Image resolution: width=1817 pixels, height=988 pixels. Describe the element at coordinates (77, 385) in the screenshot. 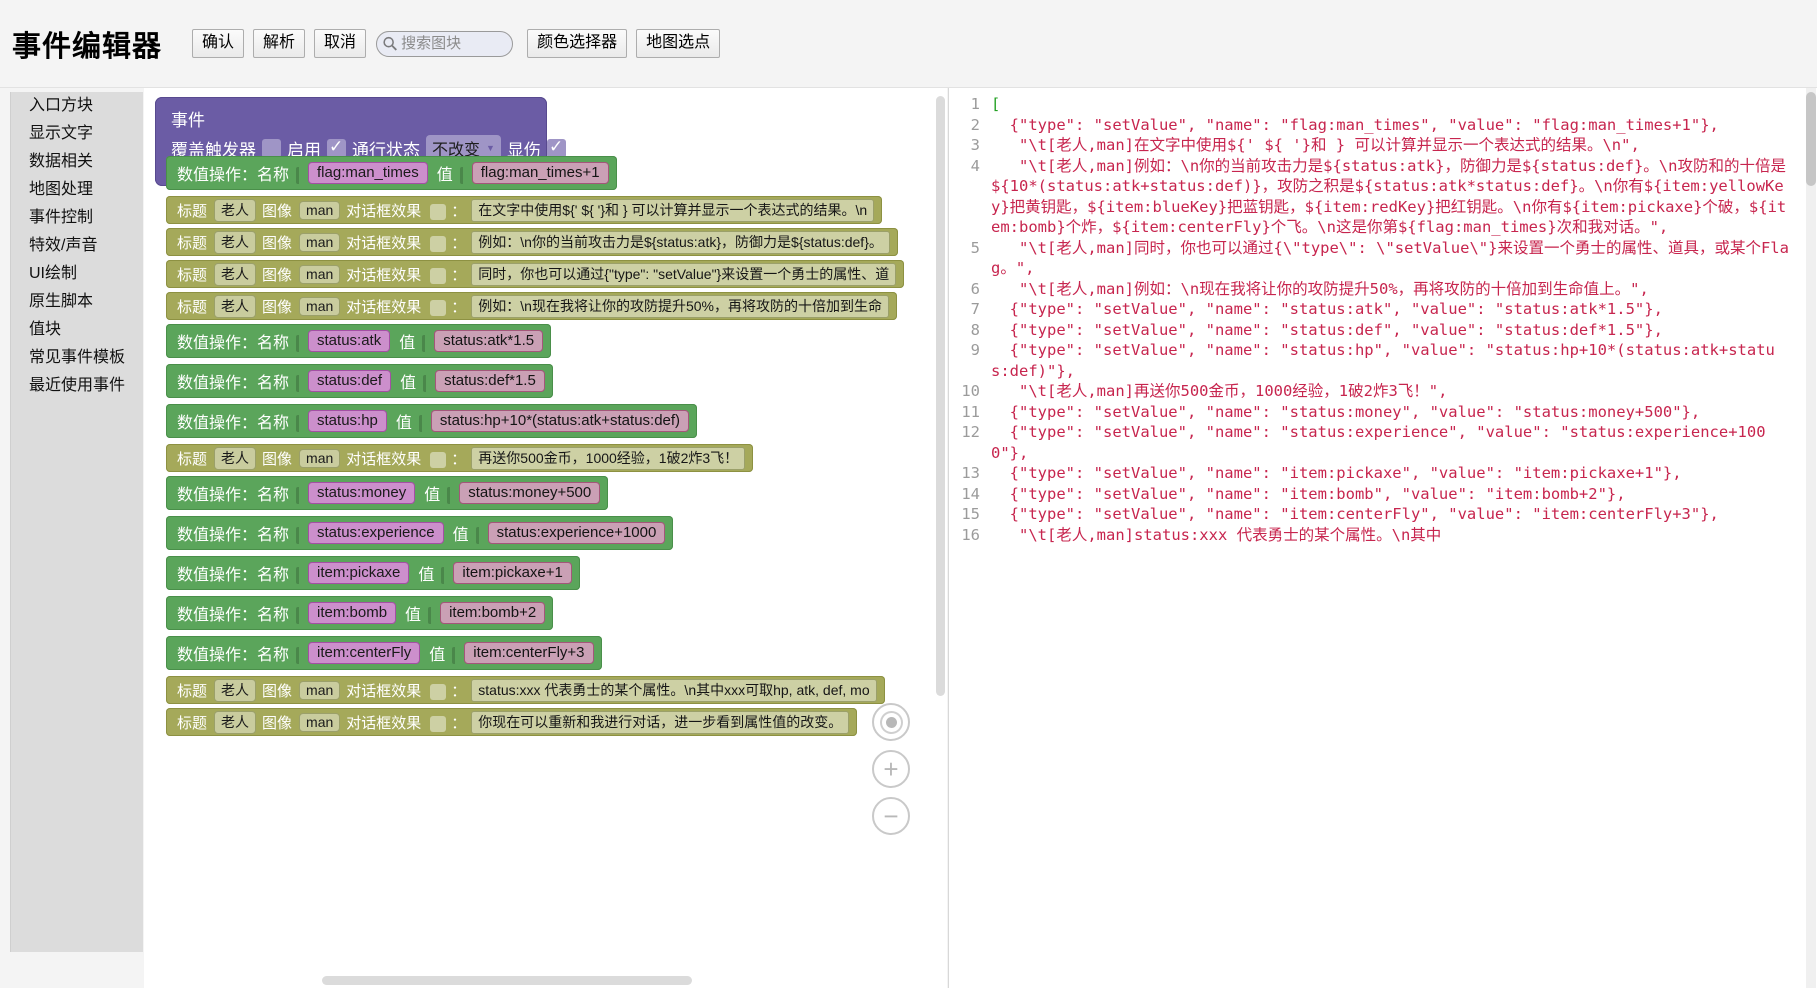

I see `sidebar-item-recent-events: 最近使用事件` at that location.